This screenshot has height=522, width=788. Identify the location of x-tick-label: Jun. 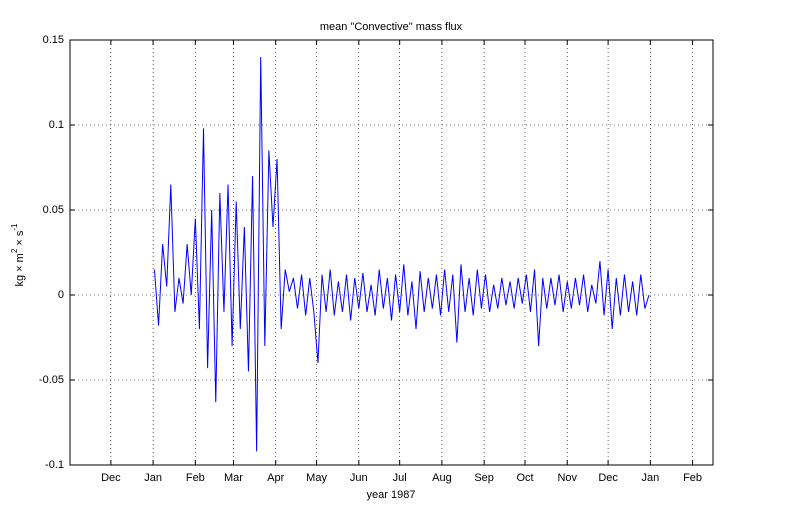
(359, 478).